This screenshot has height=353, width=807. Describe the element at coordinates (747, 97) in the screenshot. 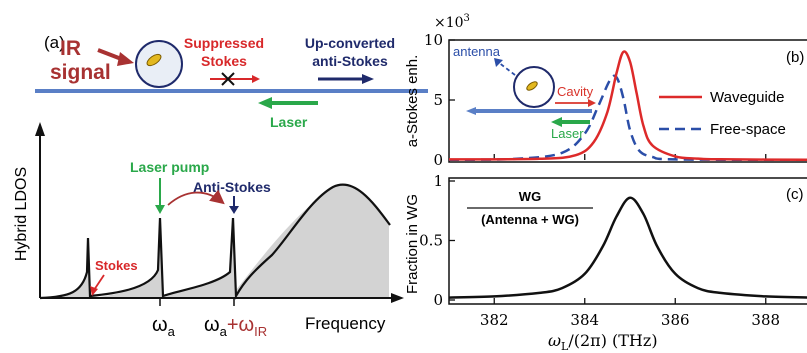

I see `legend-waveguide-label: Waveguide` at that location.